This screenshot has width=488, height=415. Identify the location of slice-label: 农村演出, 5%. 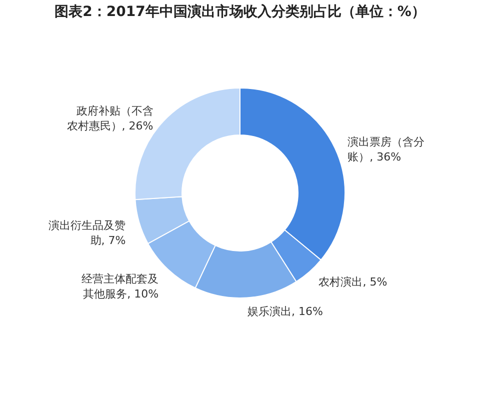
(353, 281).